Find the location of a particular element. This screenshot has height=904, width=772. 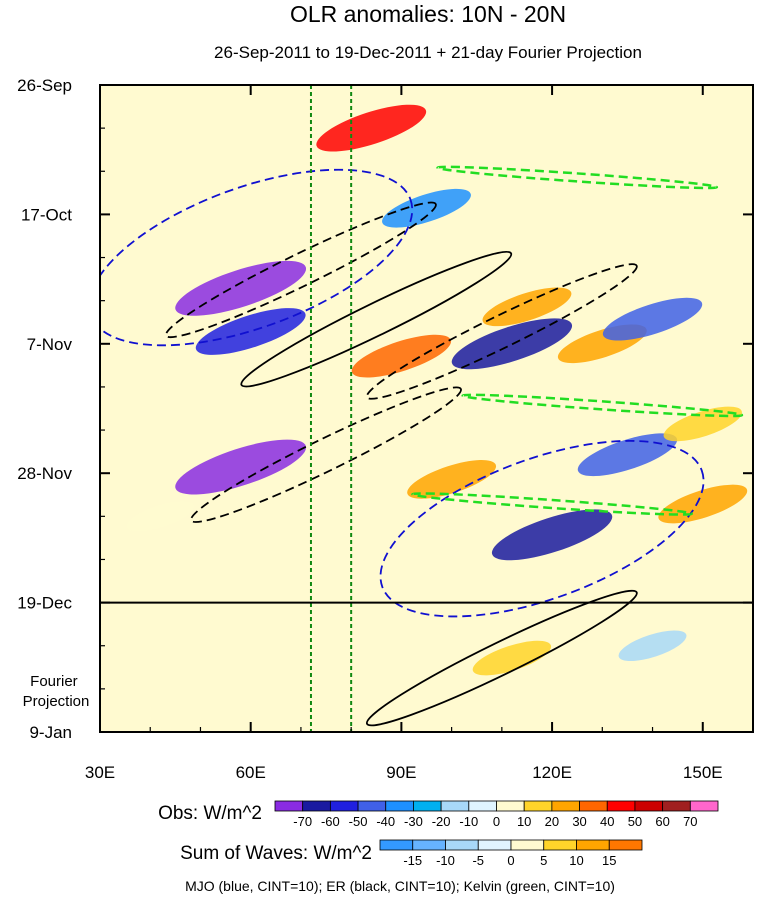

er-contour-75e-day60 is located at coordinates (326, 454).